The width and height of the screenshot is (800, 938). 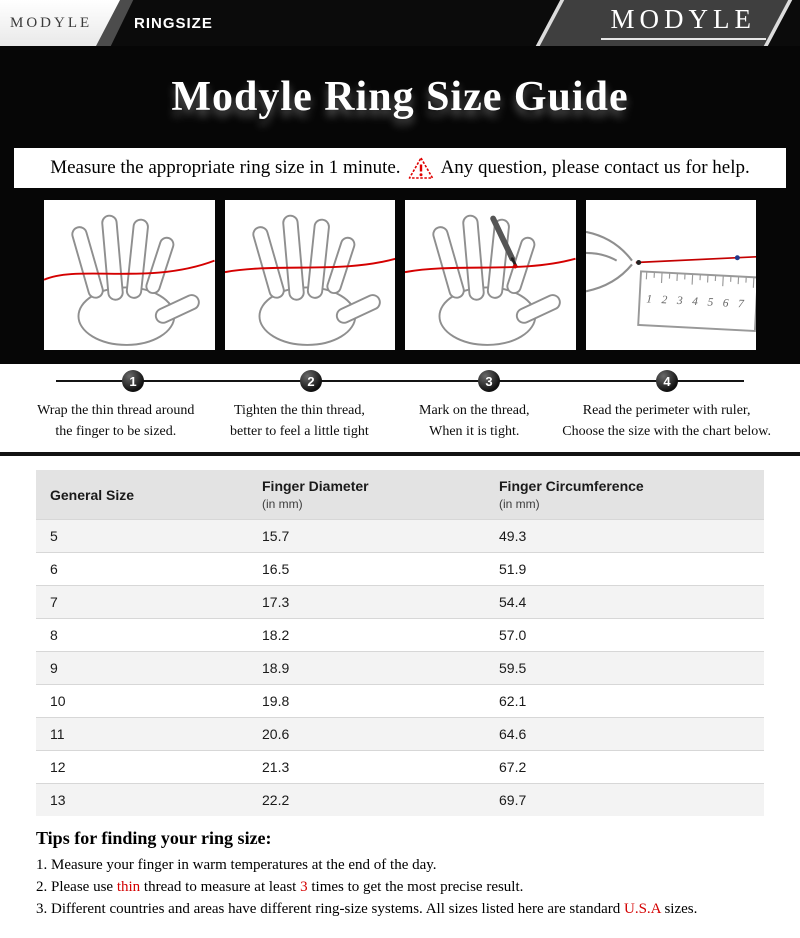 I want to click on col-header-finger-circumference: Finger Circumference (in mm), so click(x=624, y=495).